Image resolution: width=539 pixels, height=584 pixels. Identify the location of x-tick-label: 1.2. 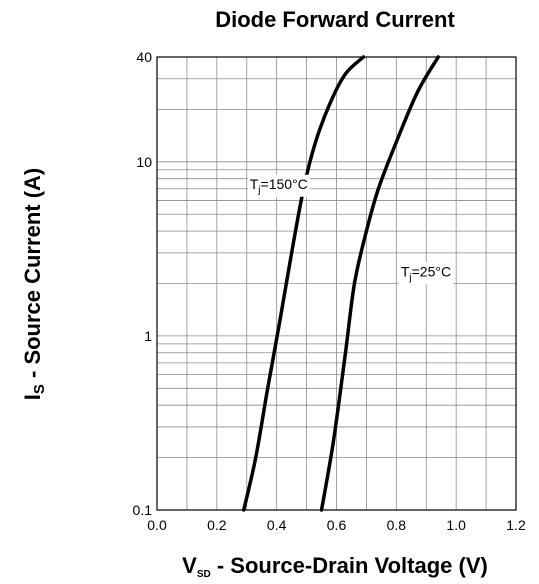
(516, 525).